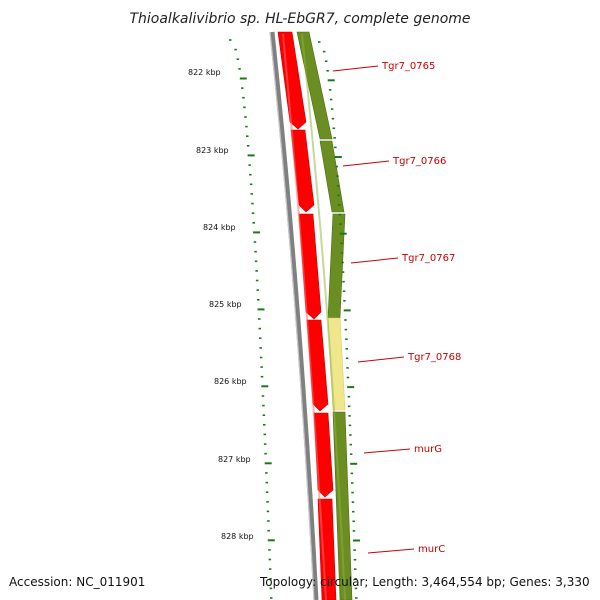 This screenshot has height=600, width=600. I want to click on ruler-ticks-right, so click(339, 320).